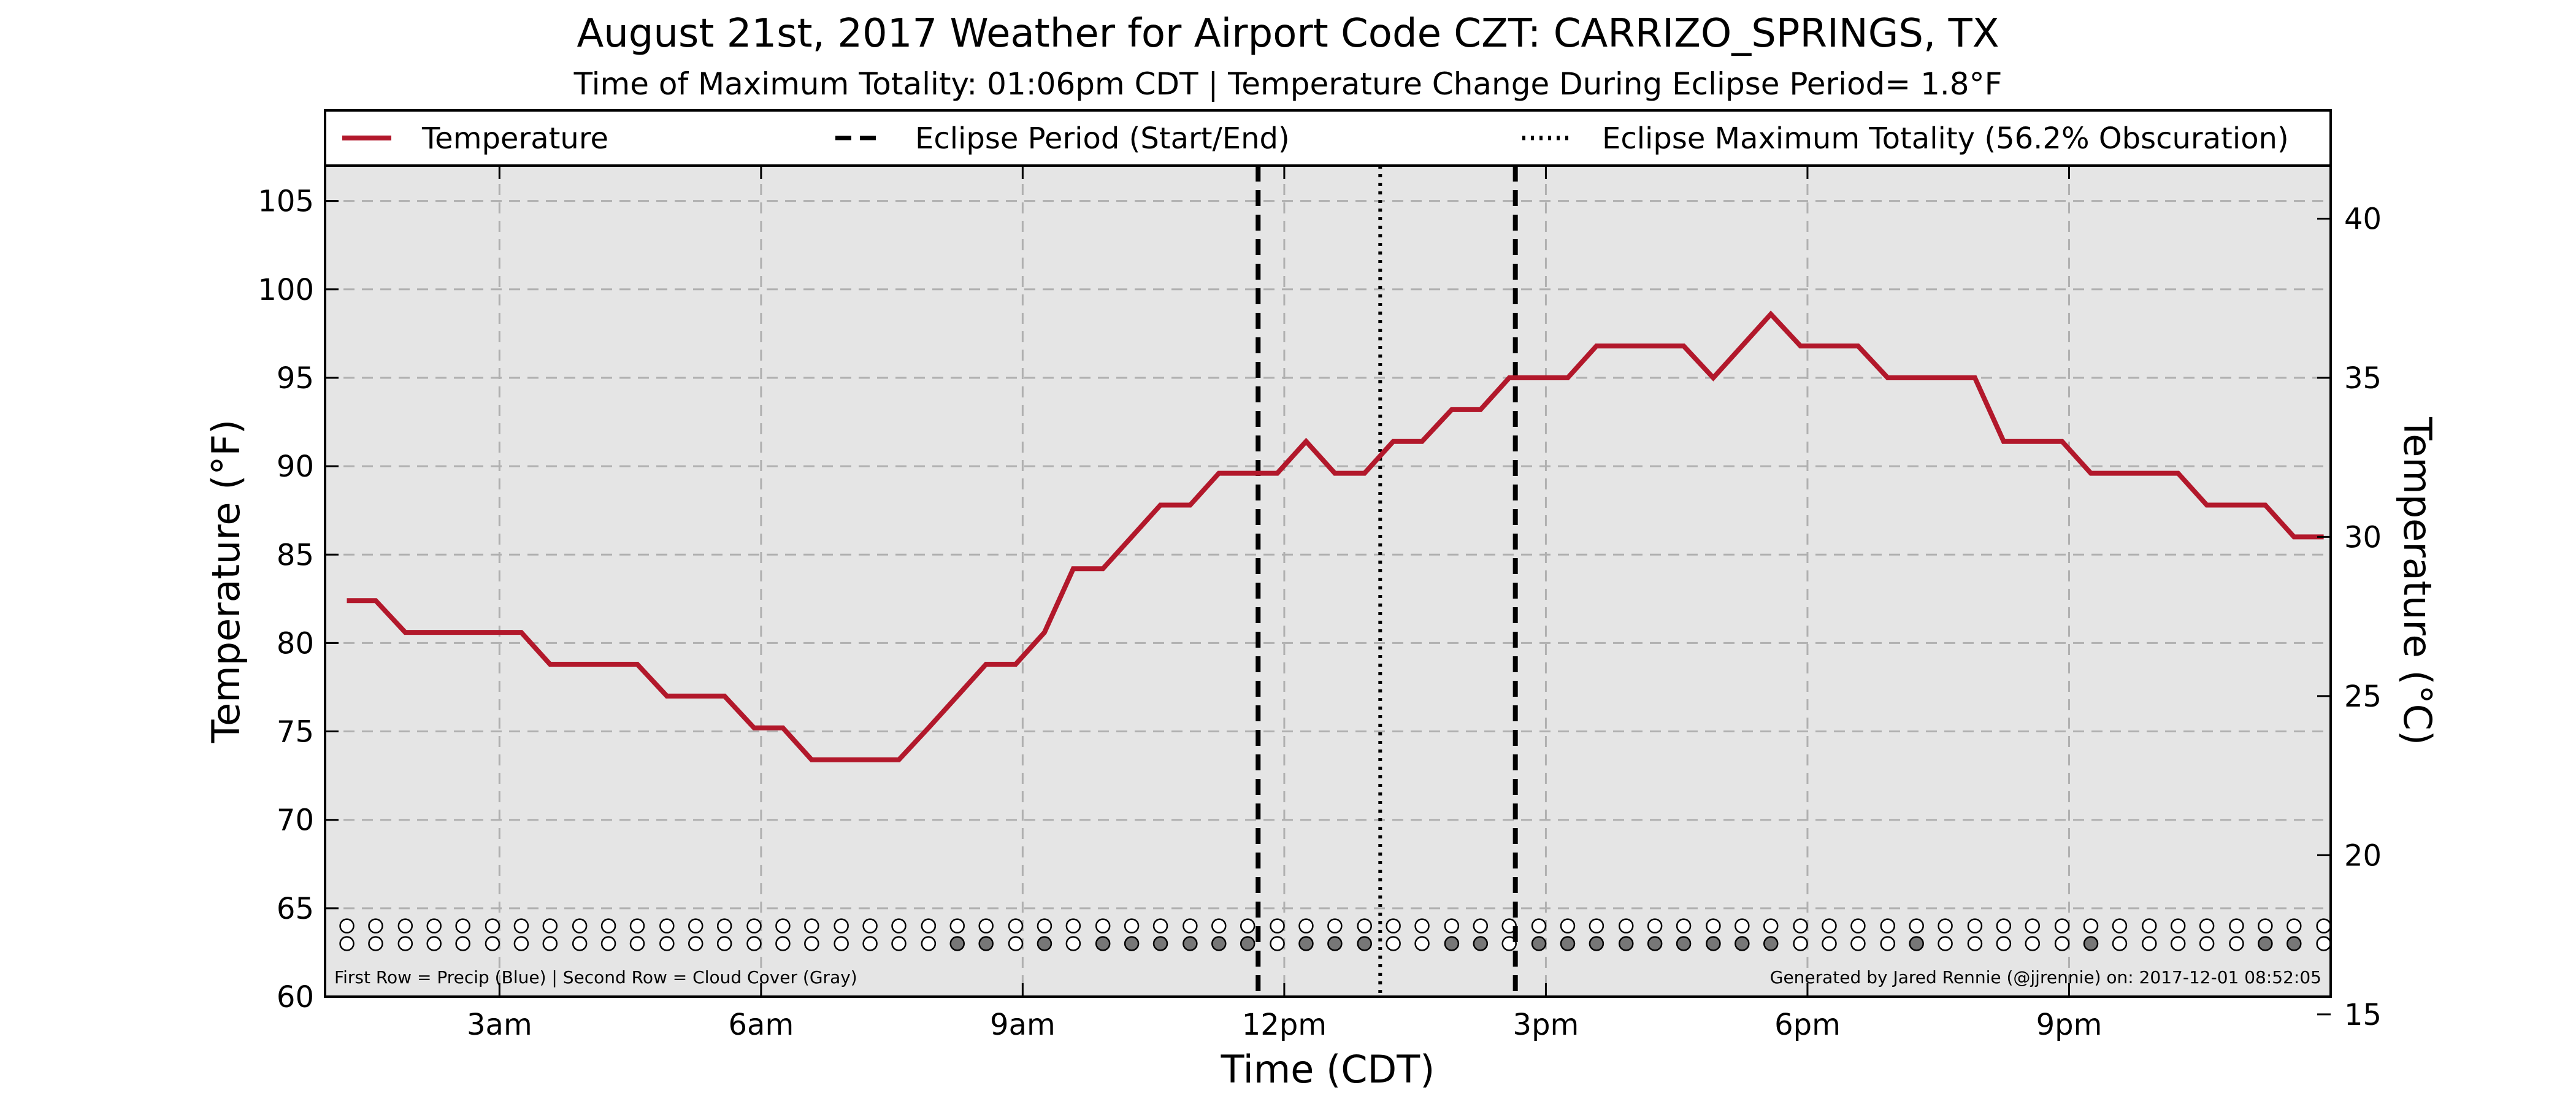 The height and width of the screenshot is (1104, 2576). I want to click on x-tick-label: 6pm, so click(1807, 1025).